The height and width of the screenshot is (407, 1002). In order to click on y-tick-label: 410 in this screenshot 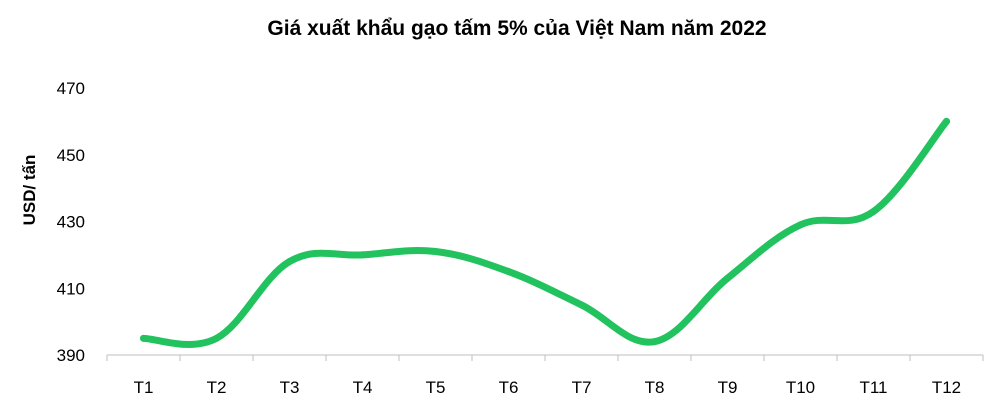, I will do `click(71, 288)`.